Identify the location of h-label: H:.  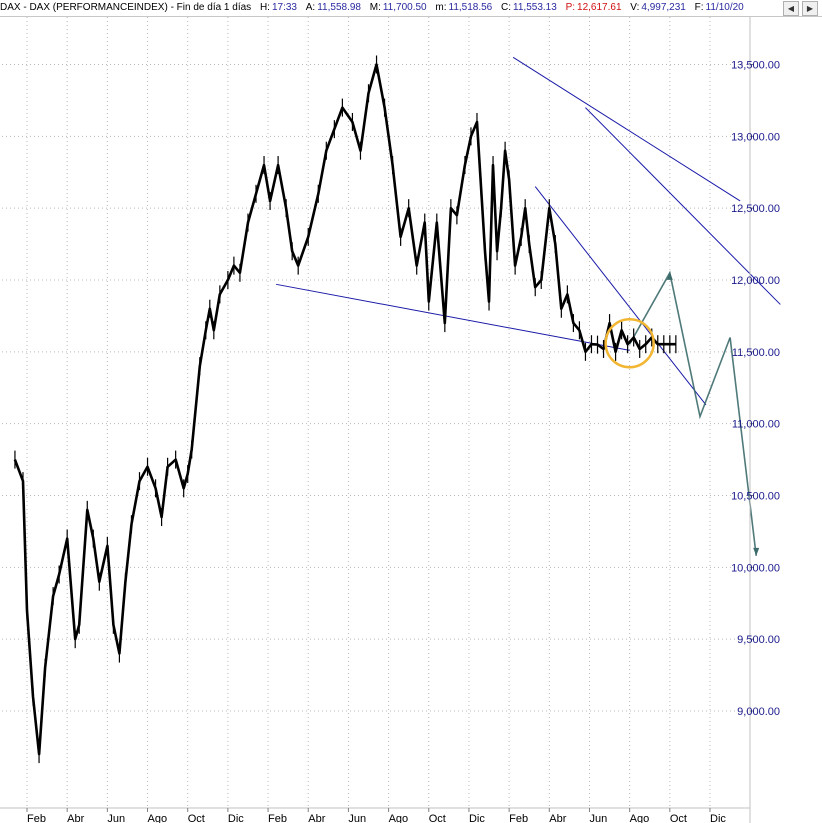
(264, 7).